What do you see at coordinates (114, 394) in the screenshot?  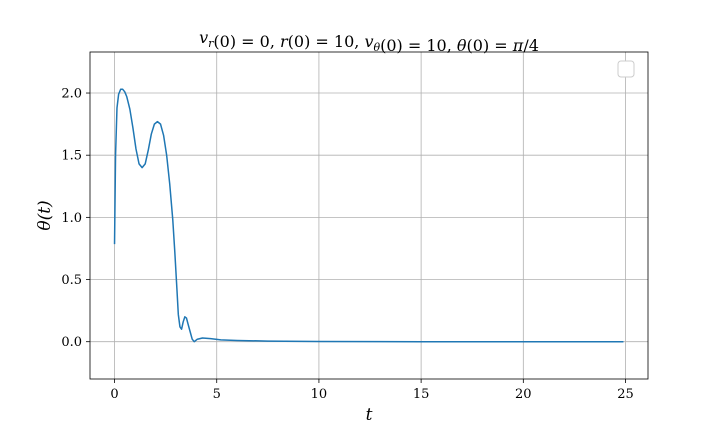 I see `x-tick-label: 0` at bounding box center [114, 394].